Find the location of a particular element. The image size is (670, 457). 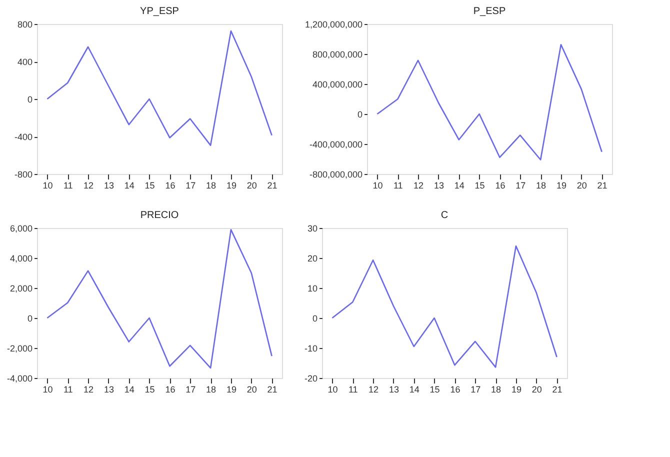

y-tick-label: 2,000 is located at coordinates (21, 289).